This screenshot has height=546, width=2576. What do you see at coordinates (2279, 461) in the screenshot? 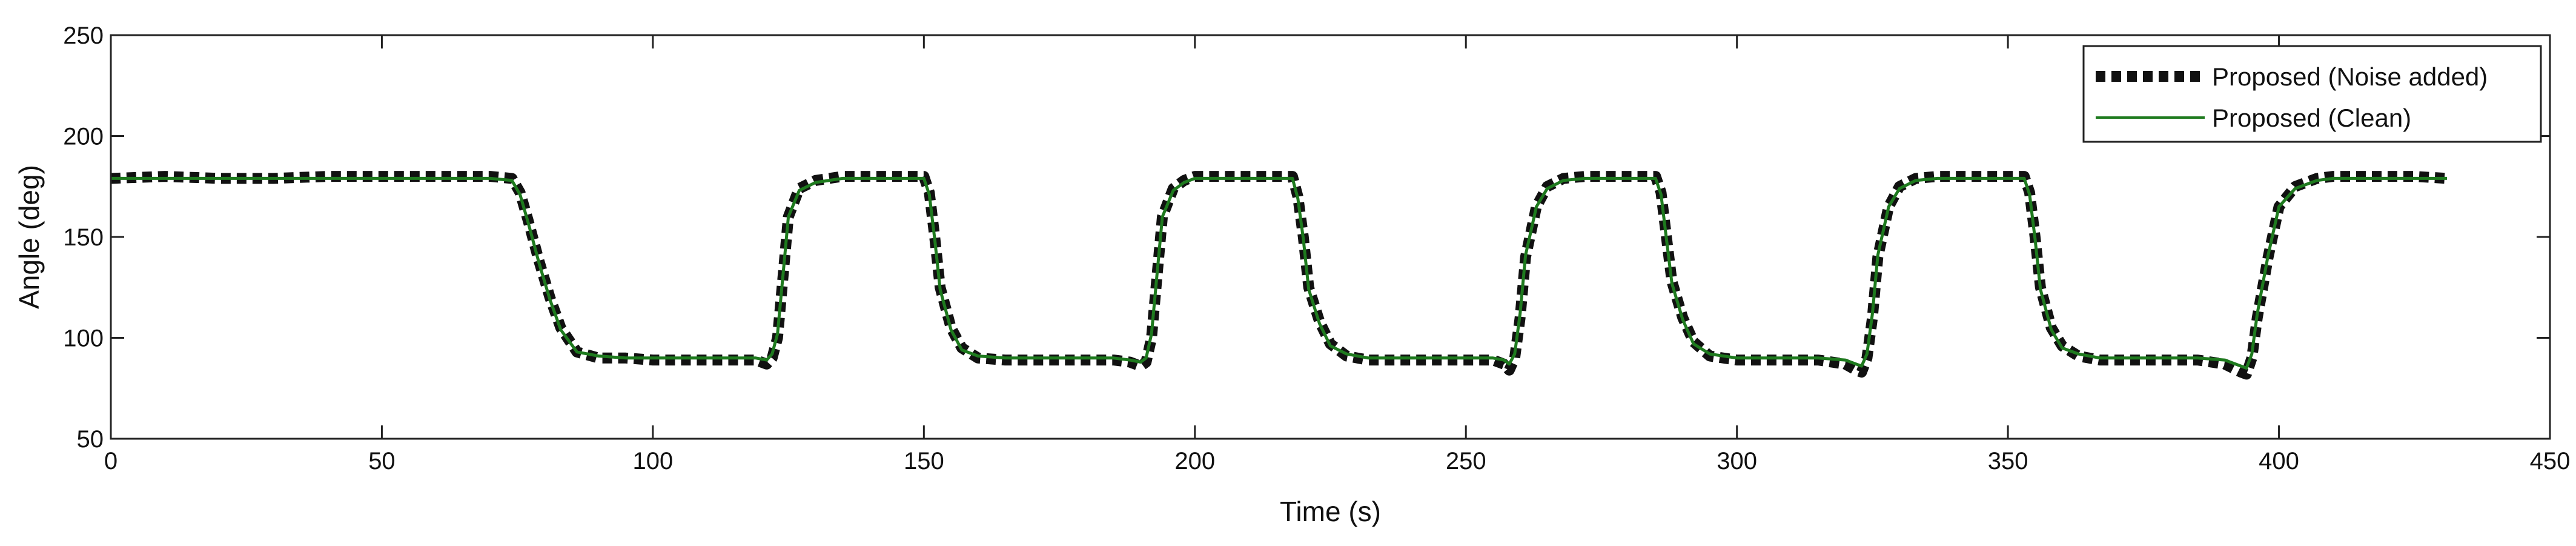
I see `x-tick-label: 400` at bounding box center [2279, 461].